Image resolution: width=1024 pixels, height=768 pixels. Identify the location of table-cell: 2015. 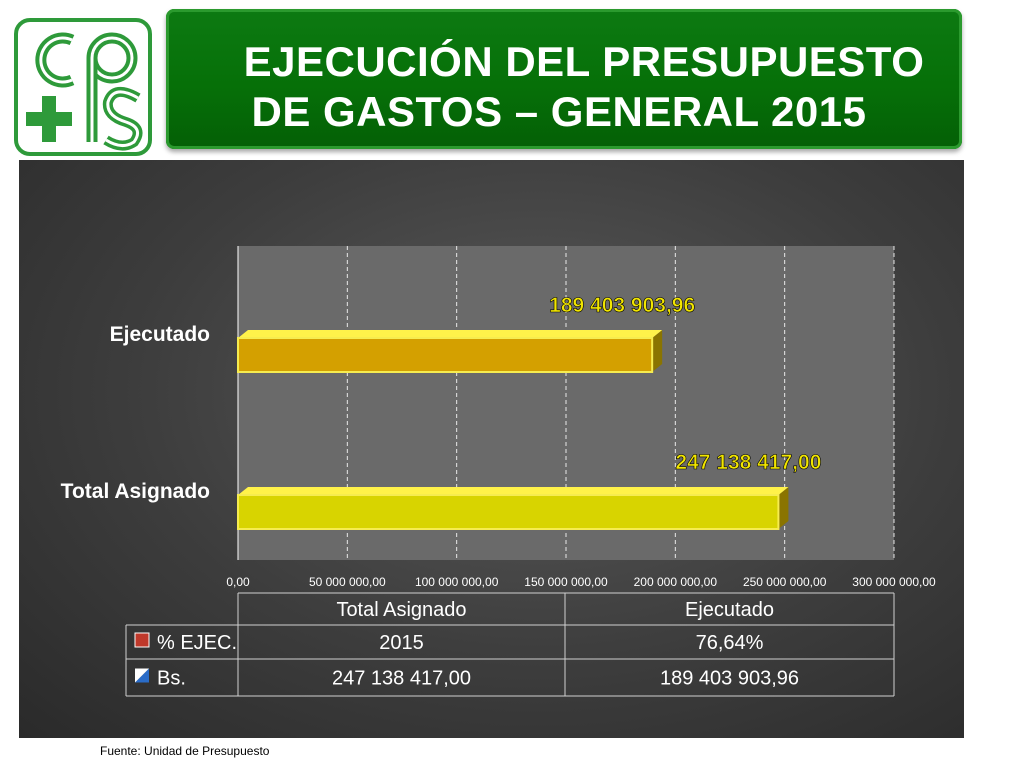
(401, 643).